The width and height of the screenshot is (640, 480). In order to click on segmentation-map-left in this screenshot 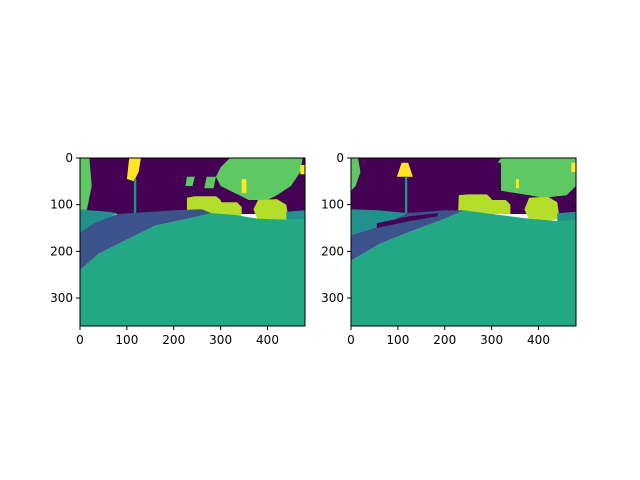, I will do `click(192, 242)`.